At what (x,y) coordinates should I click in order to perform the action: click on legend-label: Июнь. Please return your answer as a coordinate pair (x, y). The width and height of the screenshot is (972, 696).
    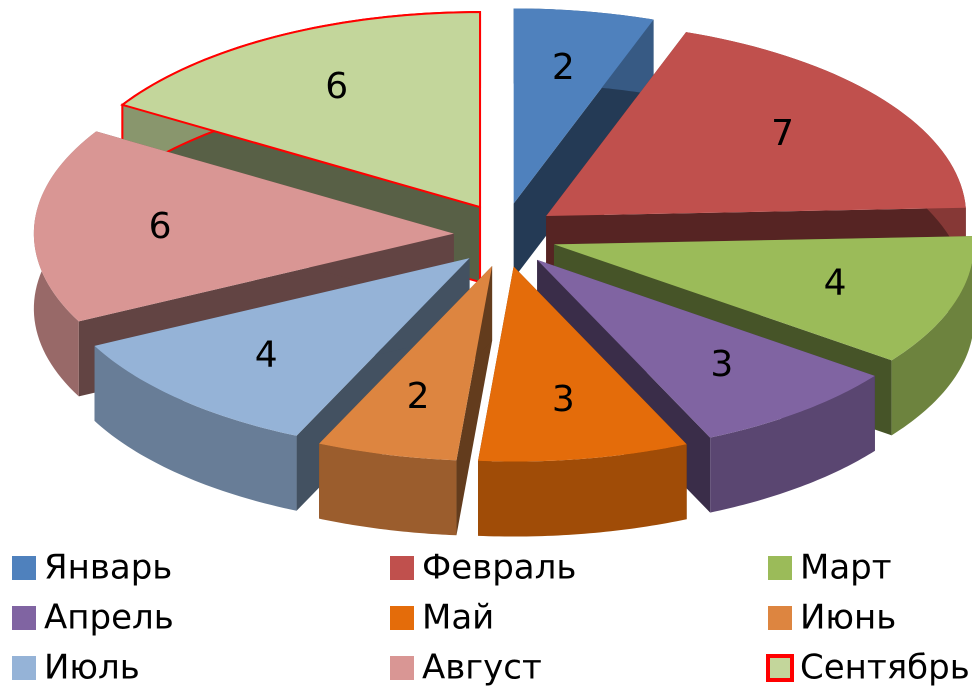
    Looking at the image, I should click on (848, 618).